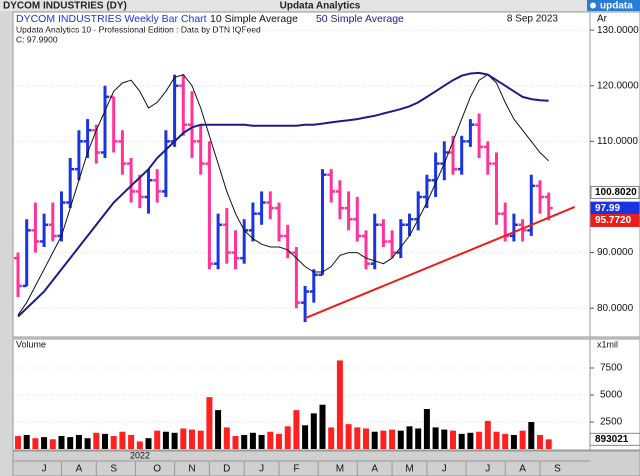 Image resolution: width=640 pixels, height=476 pixels. I want to click on price-axis, so click(614, 174).